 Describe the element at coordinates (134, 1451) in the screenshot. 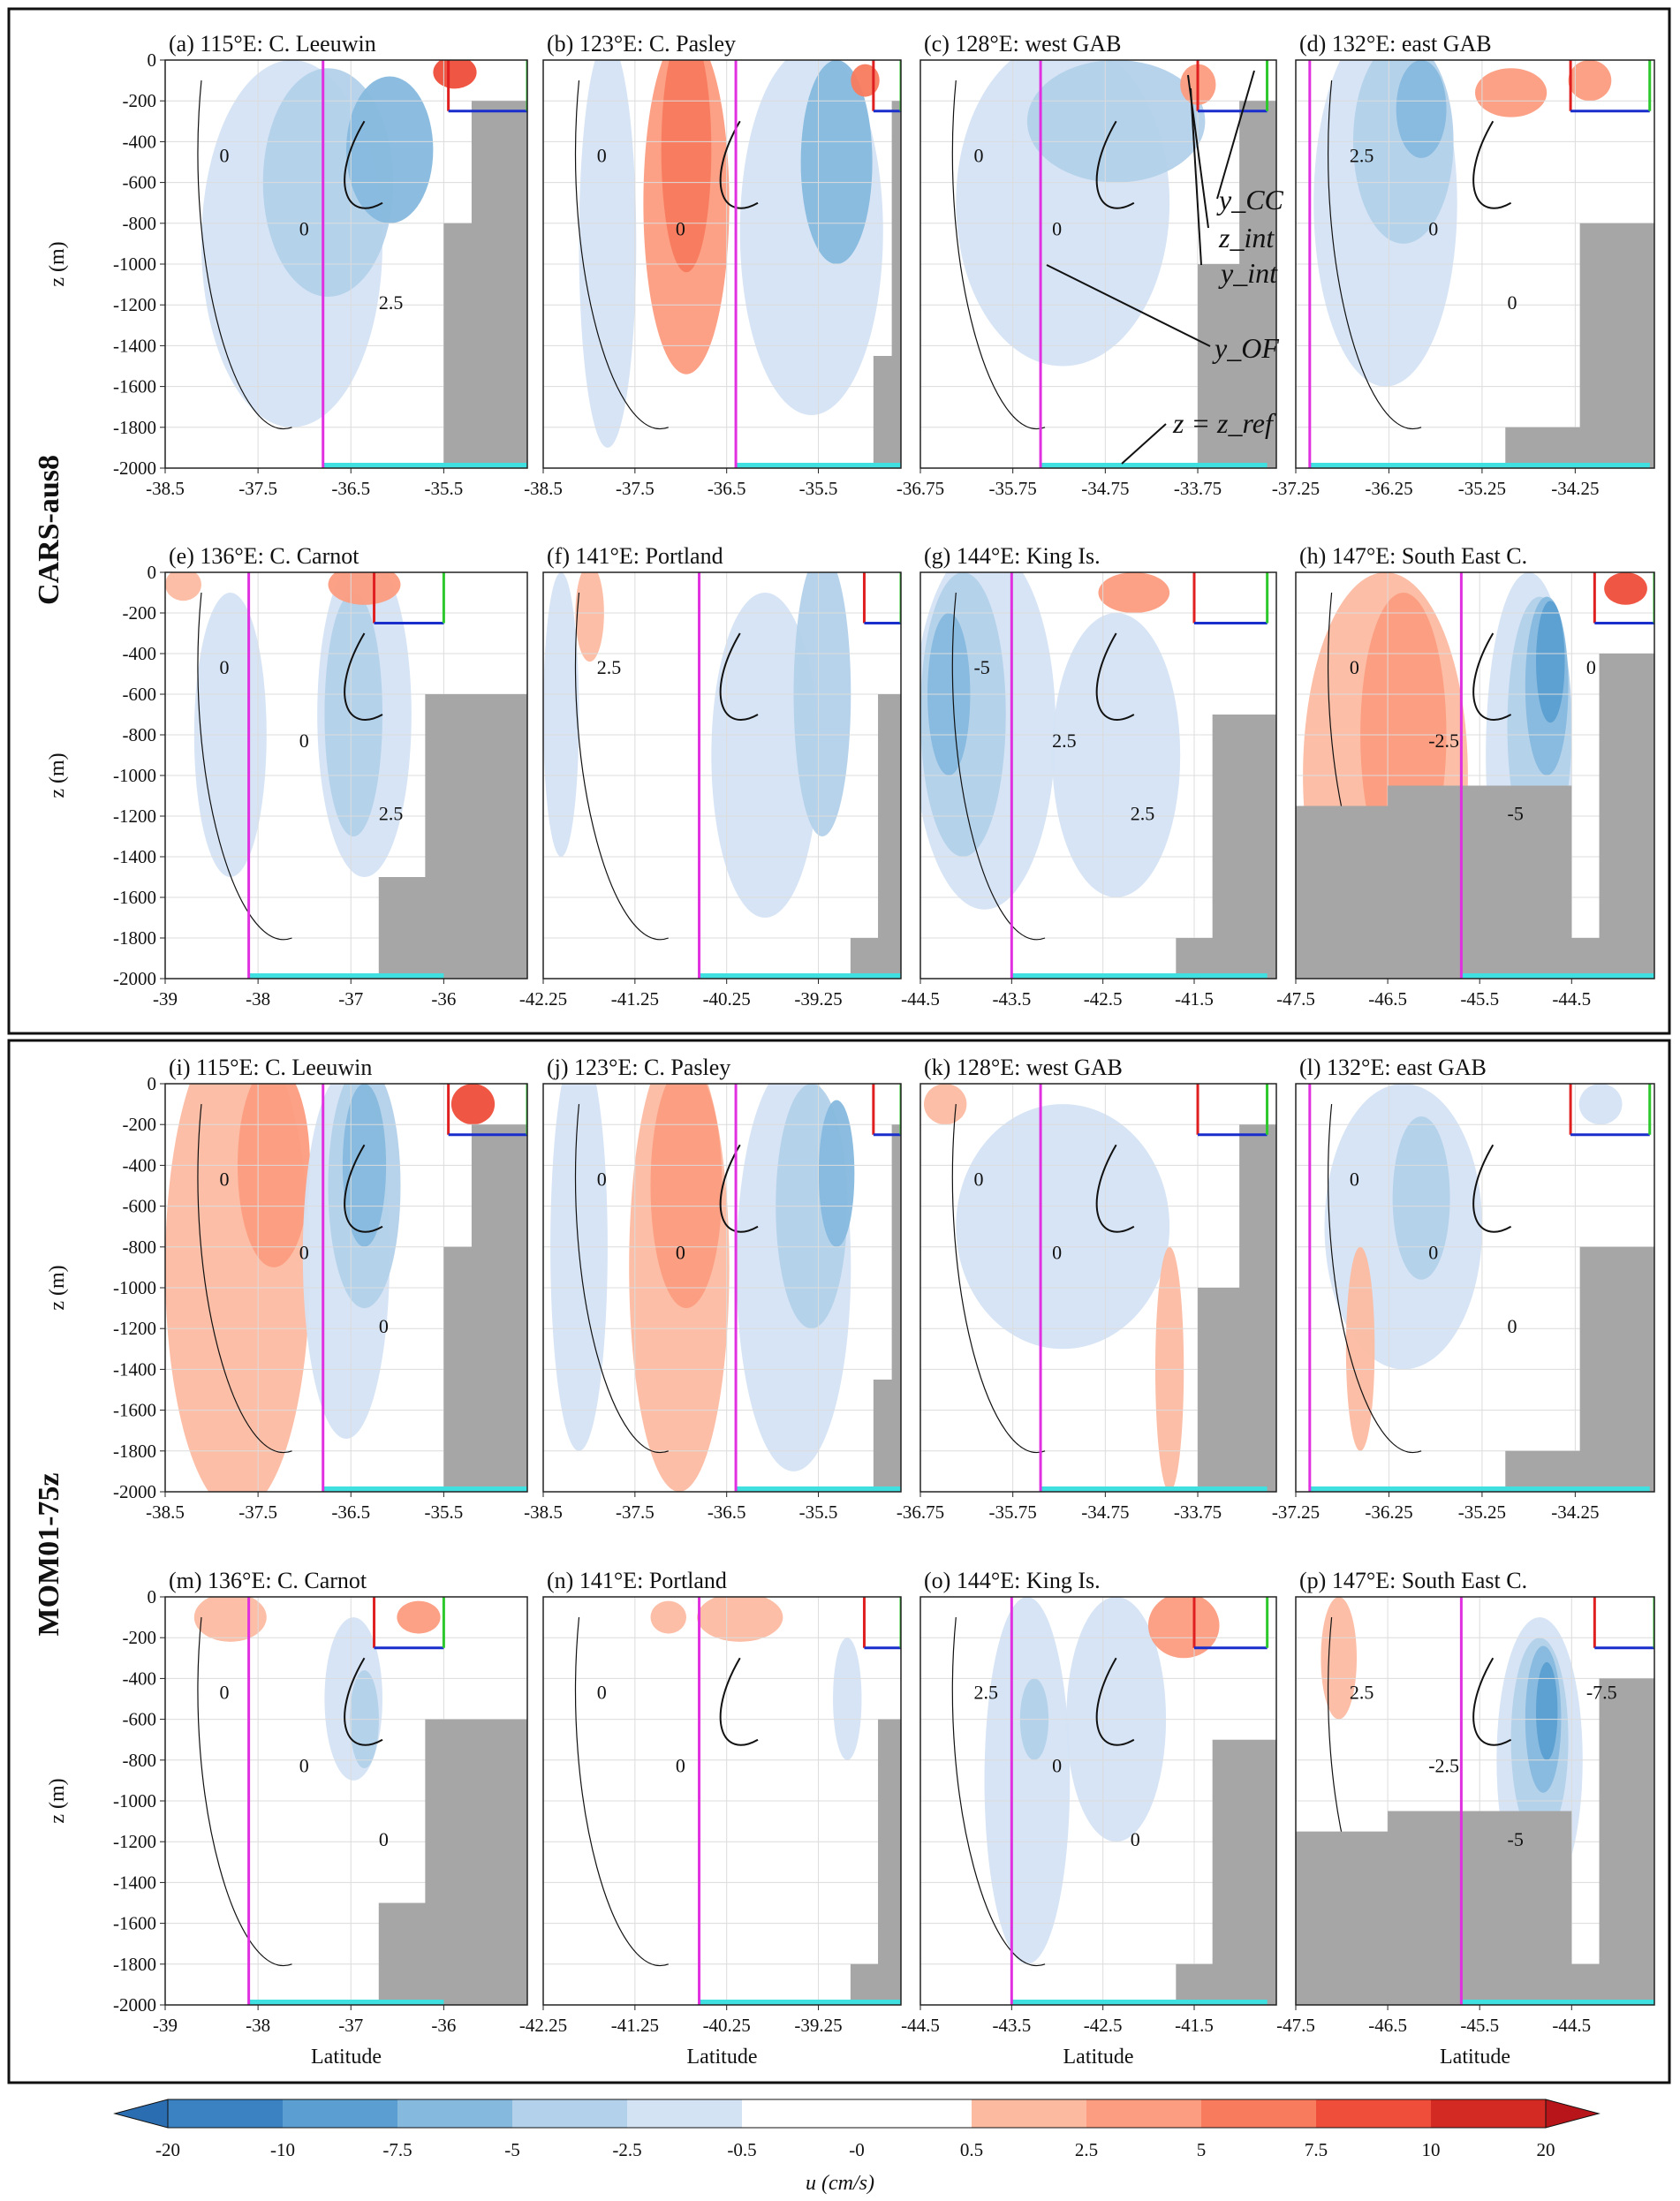

I see `y-tick-label: -1800` at that location.